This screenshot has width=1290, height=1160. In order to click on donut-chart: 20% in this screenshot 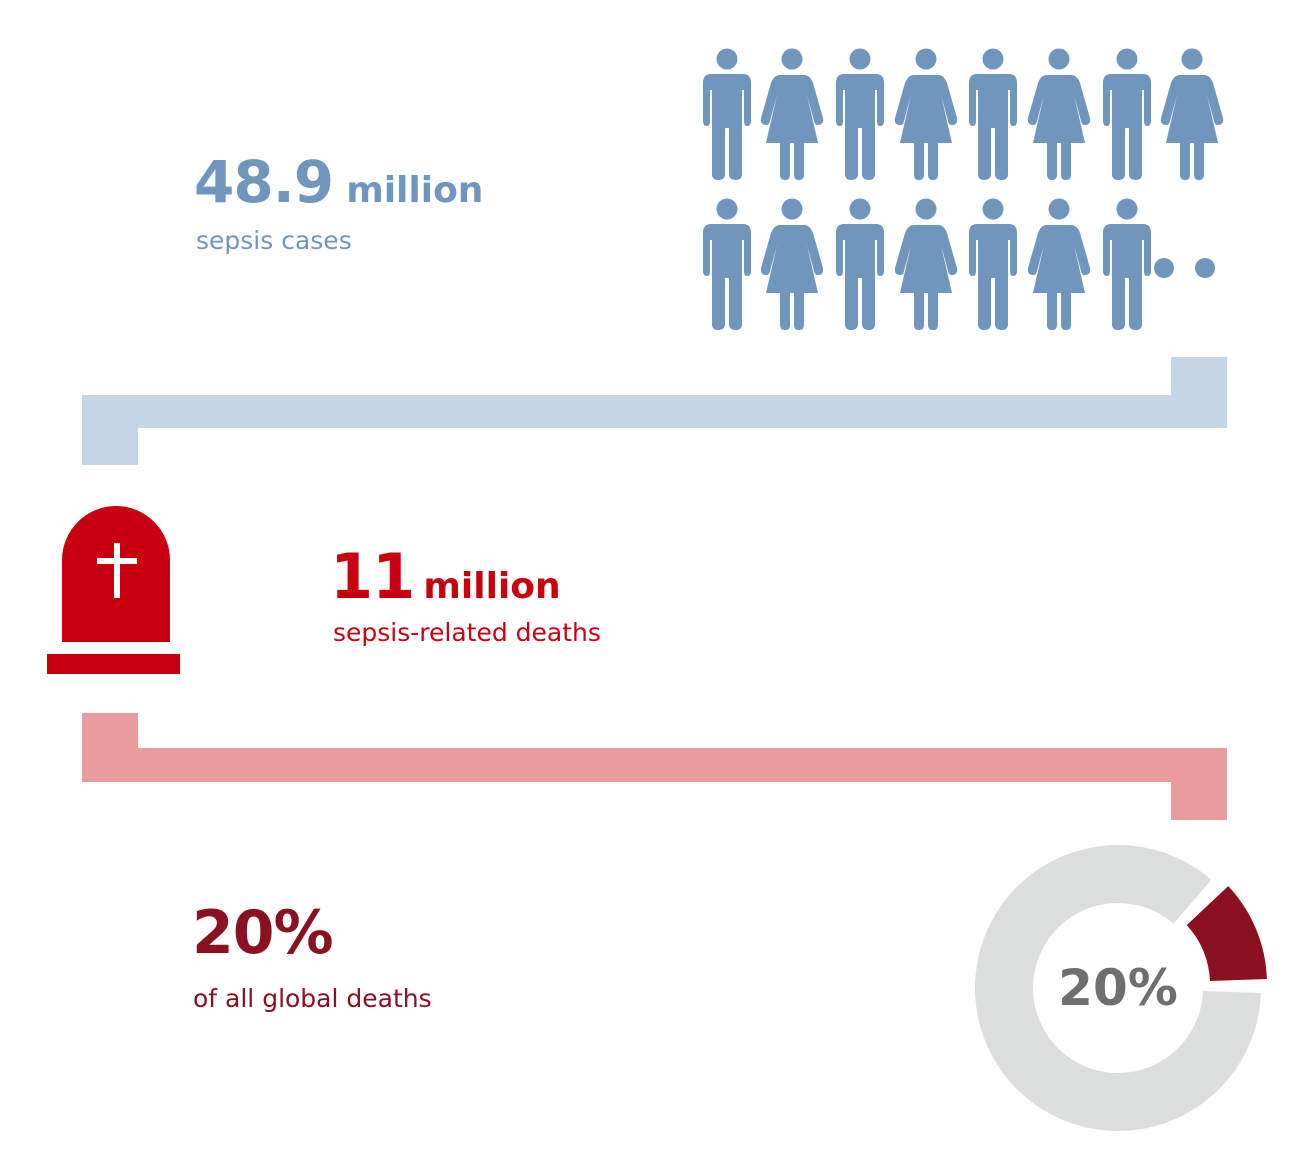, I will do `click(1121, 988)`.